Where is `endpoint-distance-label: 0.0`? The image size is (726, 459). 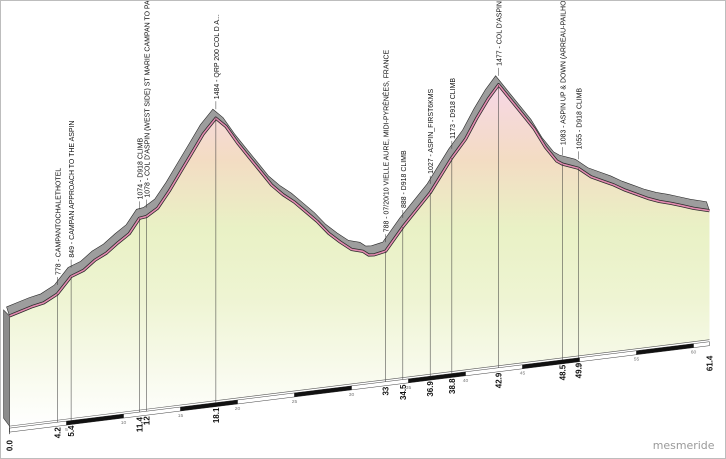
endpoint-distance-label: 0.0 is located at coordinates (10, 446).